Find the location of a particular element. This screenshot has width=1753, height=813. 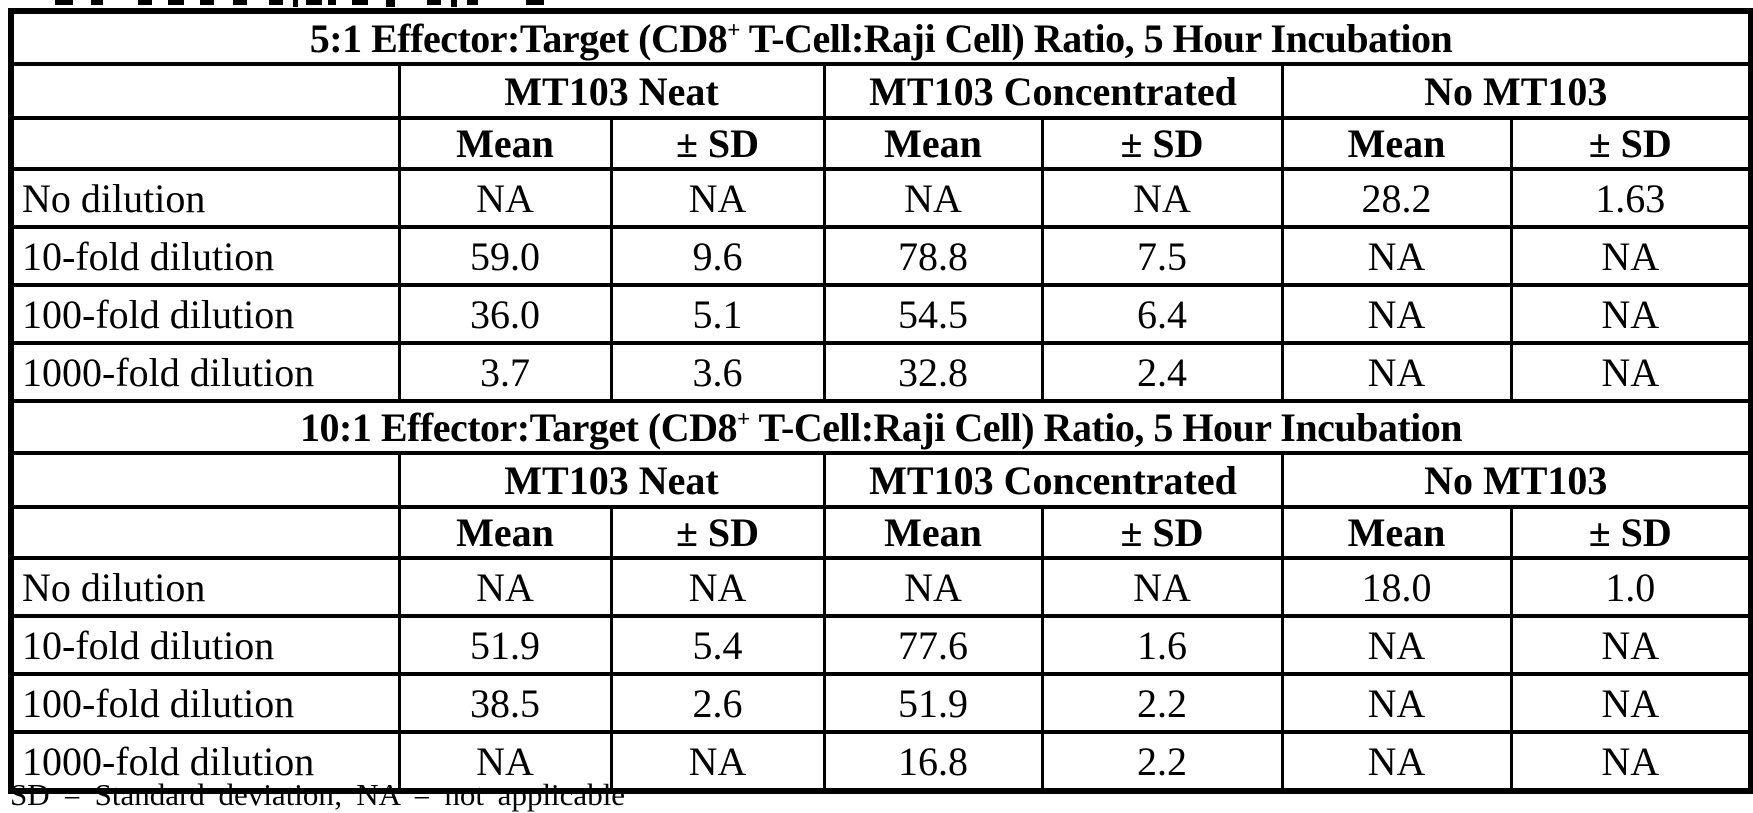

table-row: 1000-fold dilution NA NA 16.8 2.2 NA NA is located at coordinates (881, 761).